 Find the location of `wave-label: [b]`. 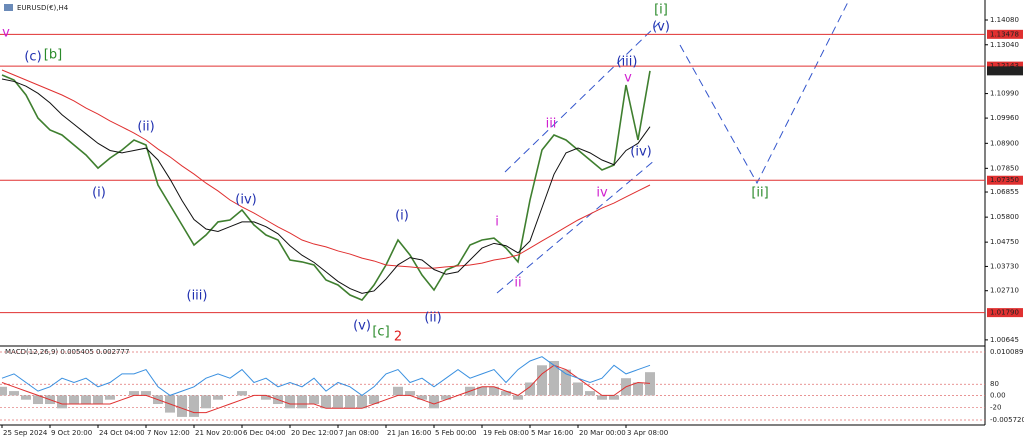

wave-label: [b] is located at coordinates (53, 55).